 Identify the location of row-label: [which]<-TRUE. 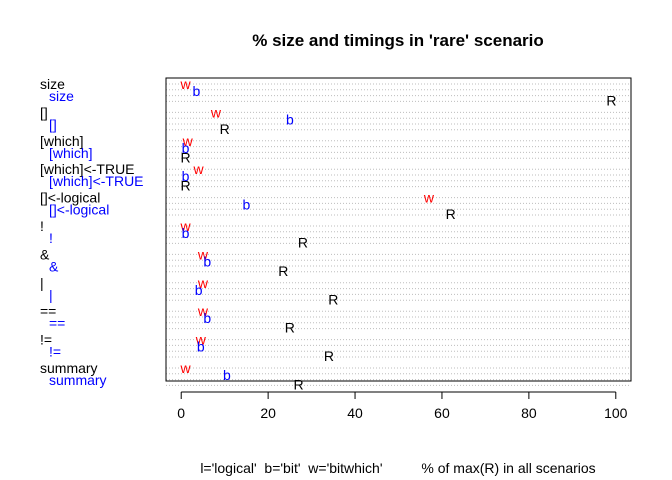
(87, 169).